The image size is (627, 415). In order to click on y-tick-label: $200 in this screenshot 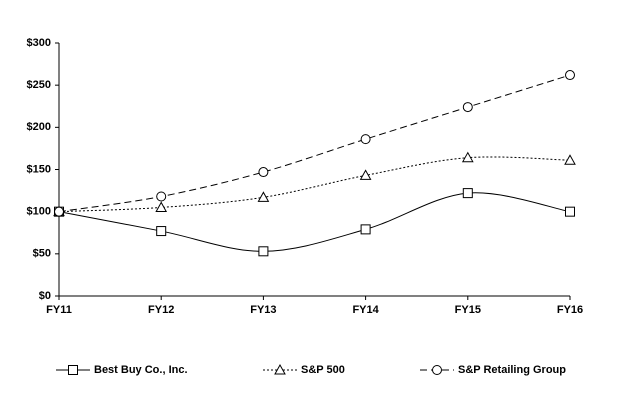, I will do `click(39, 127)`.